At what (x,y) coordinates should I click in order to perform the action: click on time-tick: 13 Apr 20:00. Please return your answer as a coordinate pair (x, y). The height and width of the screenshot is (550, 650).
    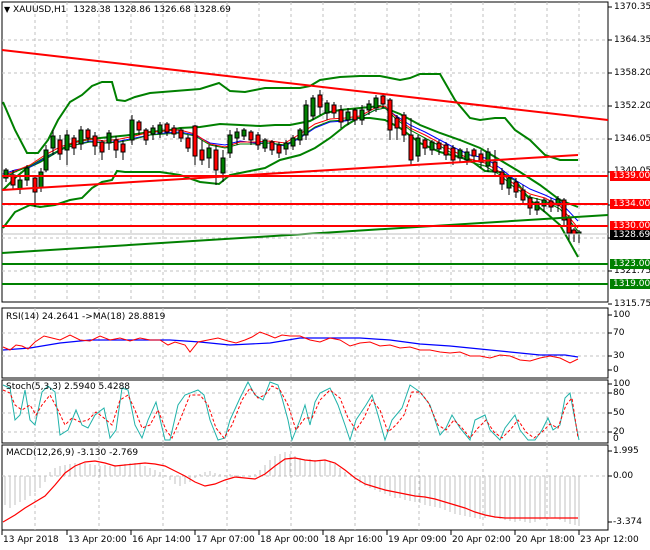
    Looking at the image, I should click on (97, 540).